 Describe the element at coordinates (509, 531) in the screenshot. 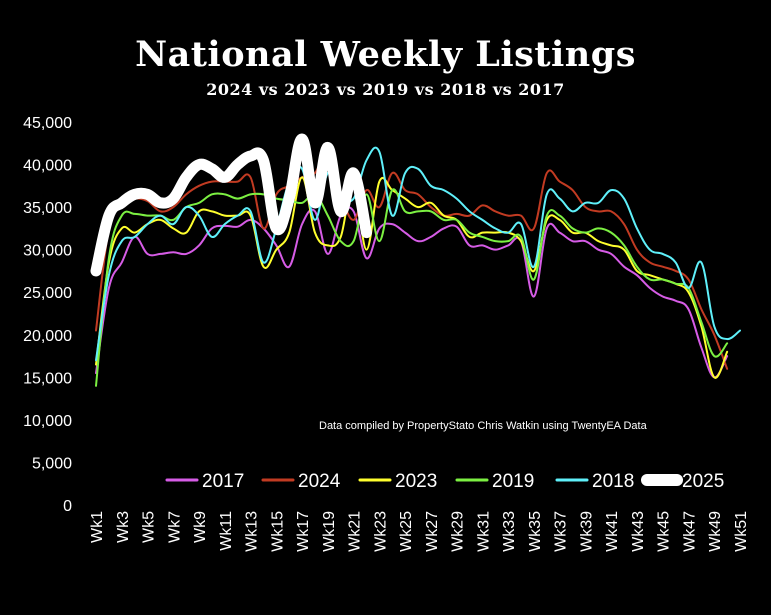

I see `x-tick-label: Wk33` at that location.